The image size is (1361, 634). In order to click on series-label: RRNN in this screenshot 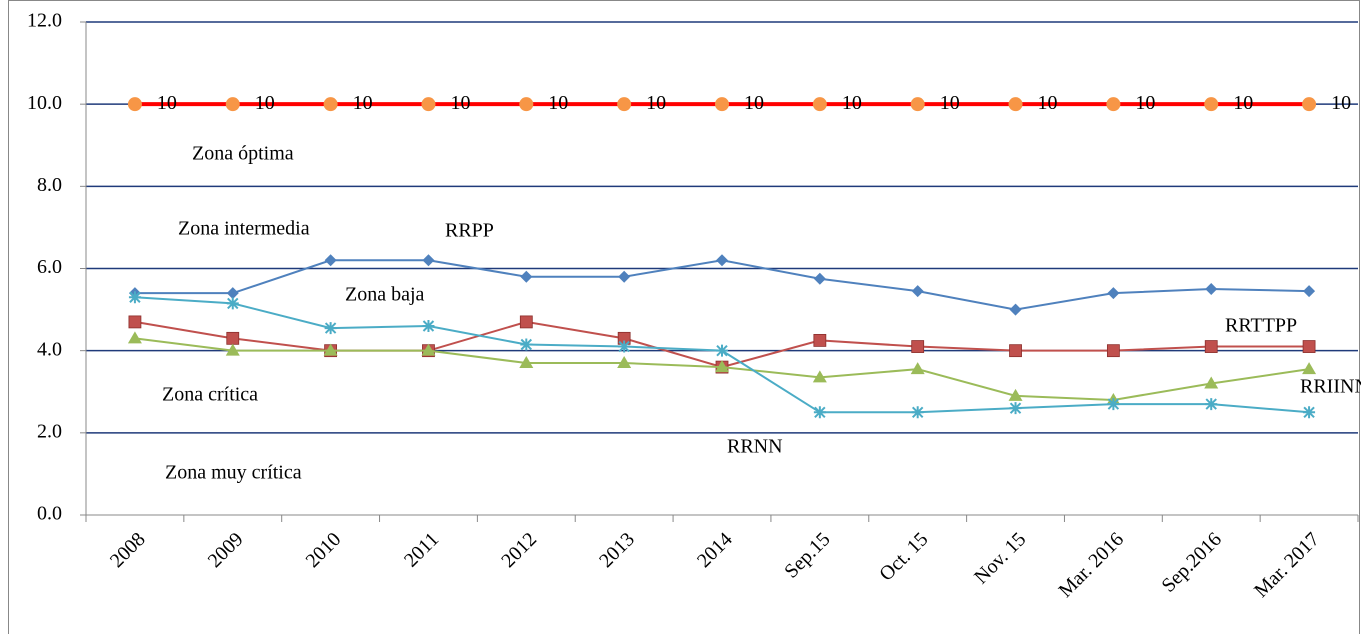, I will do `click(755, 447)`.